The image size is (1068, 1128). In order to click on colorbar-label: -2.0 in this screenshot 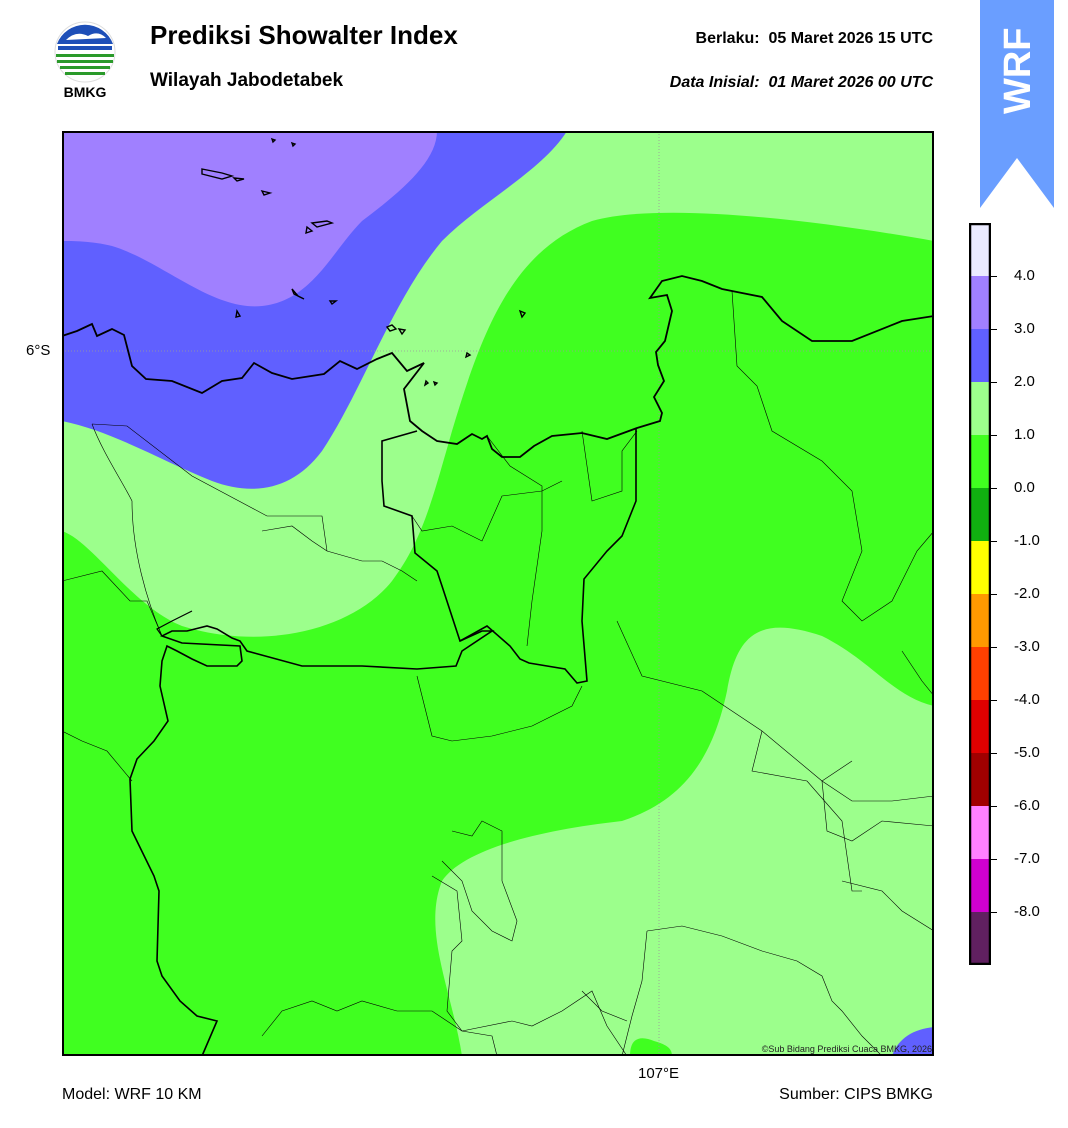, I will do `click(1027, 593)`.